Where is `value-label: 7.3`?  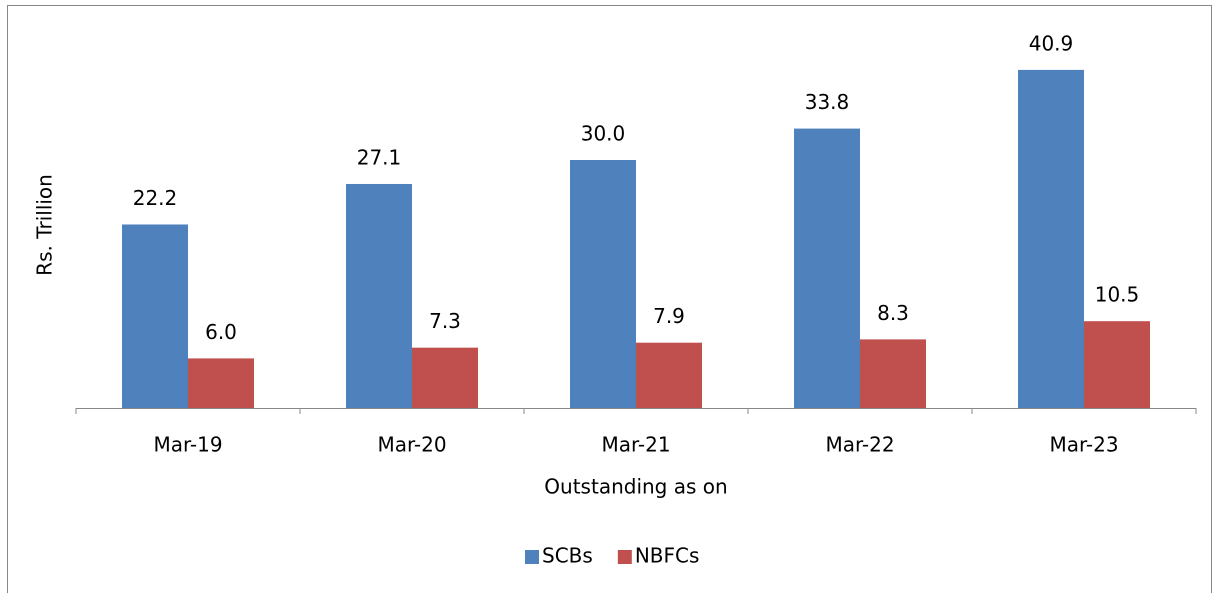
value-label: 7.3 is located at coordinates (445, 321).